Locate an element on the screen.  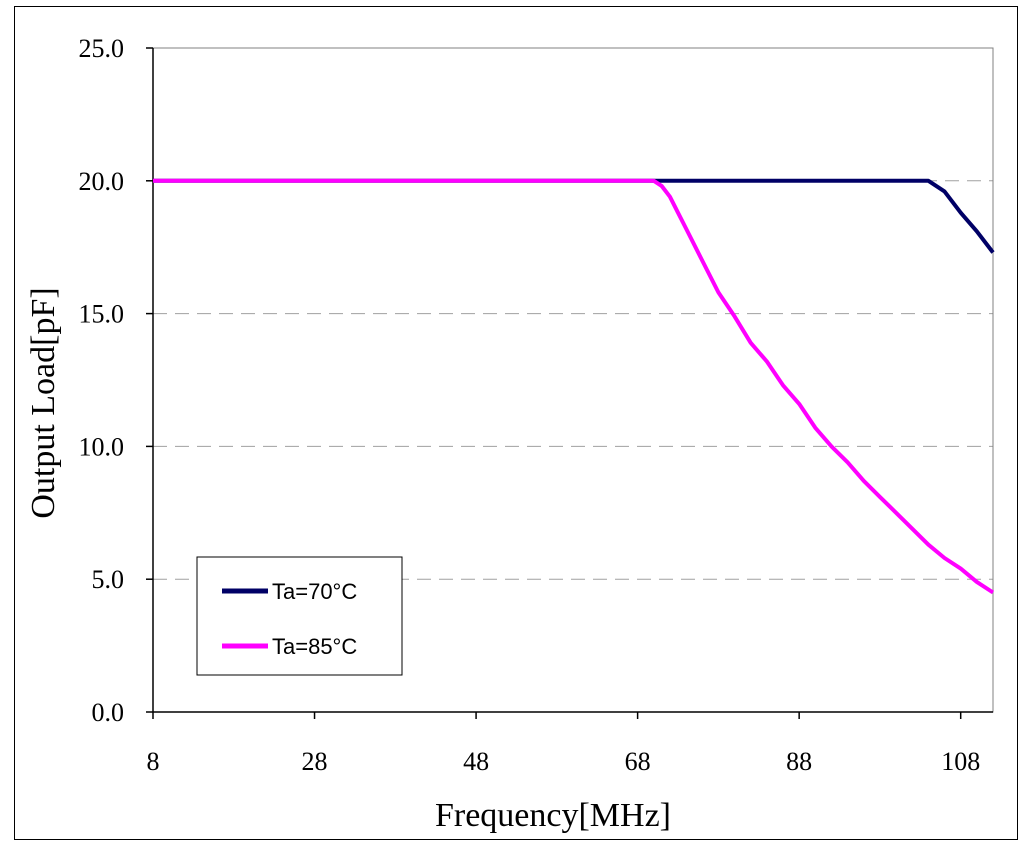
legend: Ta=70°C Ta=85°C is located at coordinates (299, 616).